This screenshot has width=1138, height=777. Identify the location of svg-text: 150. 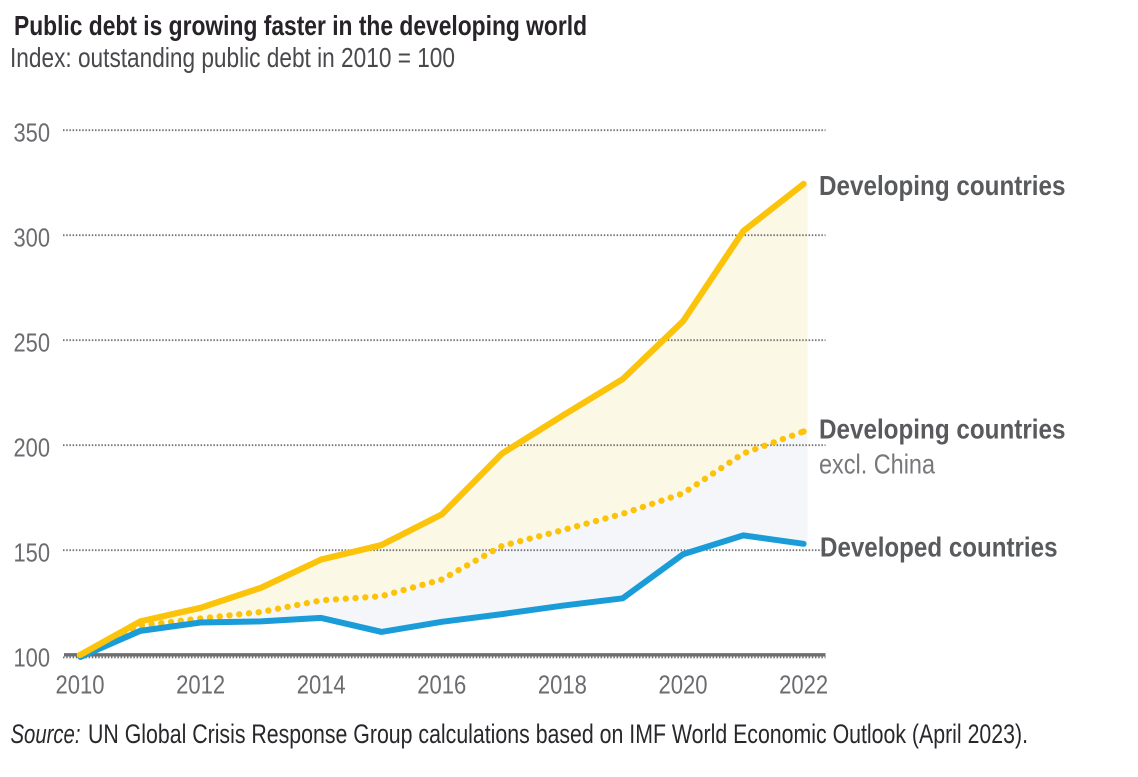
(32, 553).